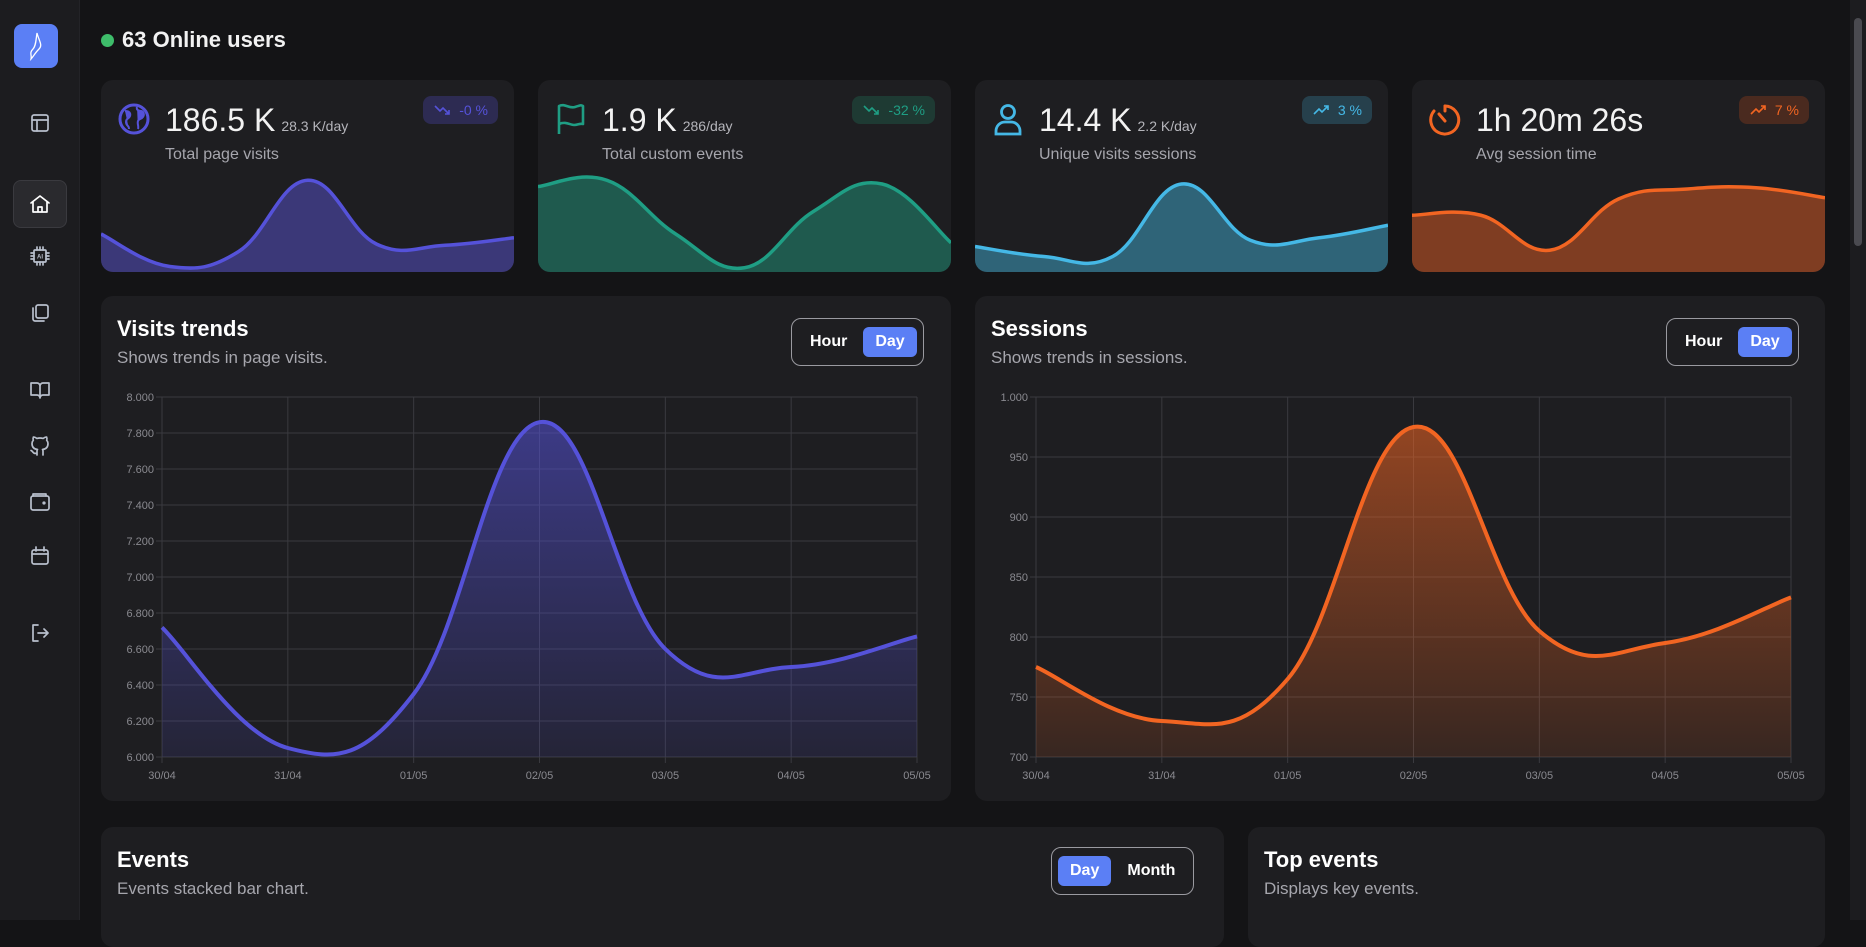  Describe the element at coordinates (1858, 132) in the screenshot. I see `scrollbar-thumb` at that location.